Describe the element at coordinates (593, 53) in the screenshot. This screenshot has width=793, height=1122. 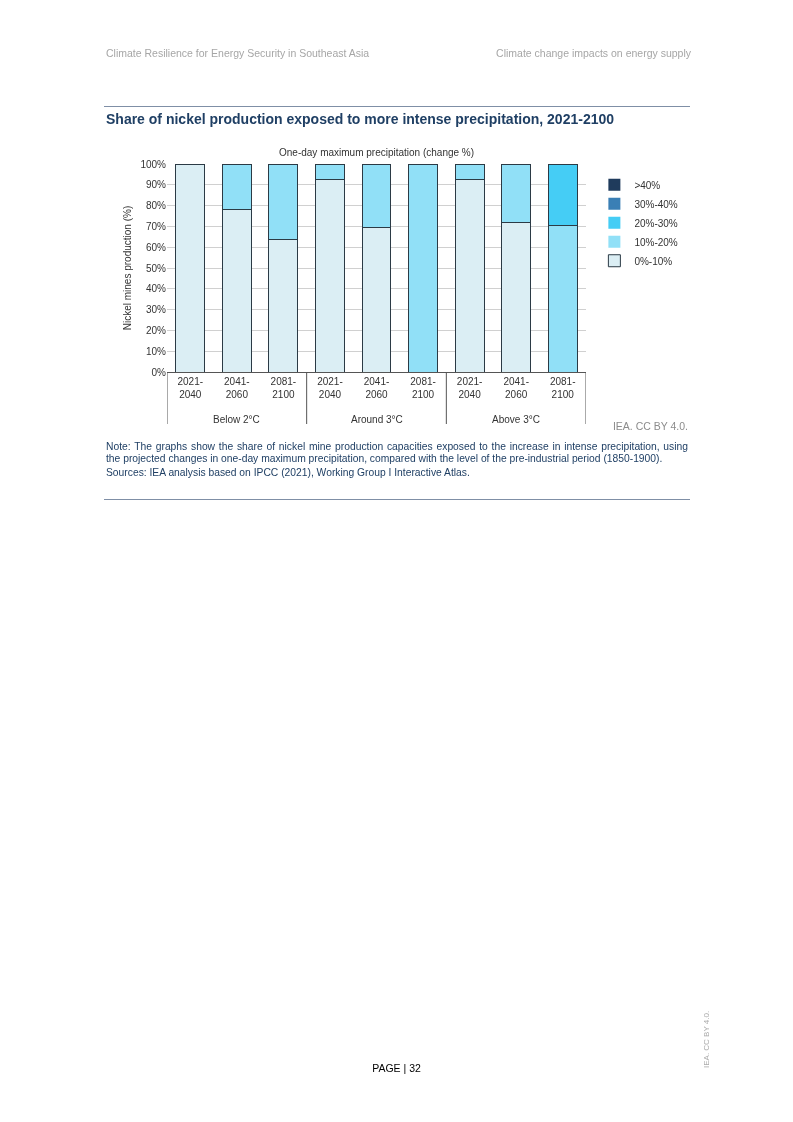
I see `text: Climate change impacts on energy supply` at that location.